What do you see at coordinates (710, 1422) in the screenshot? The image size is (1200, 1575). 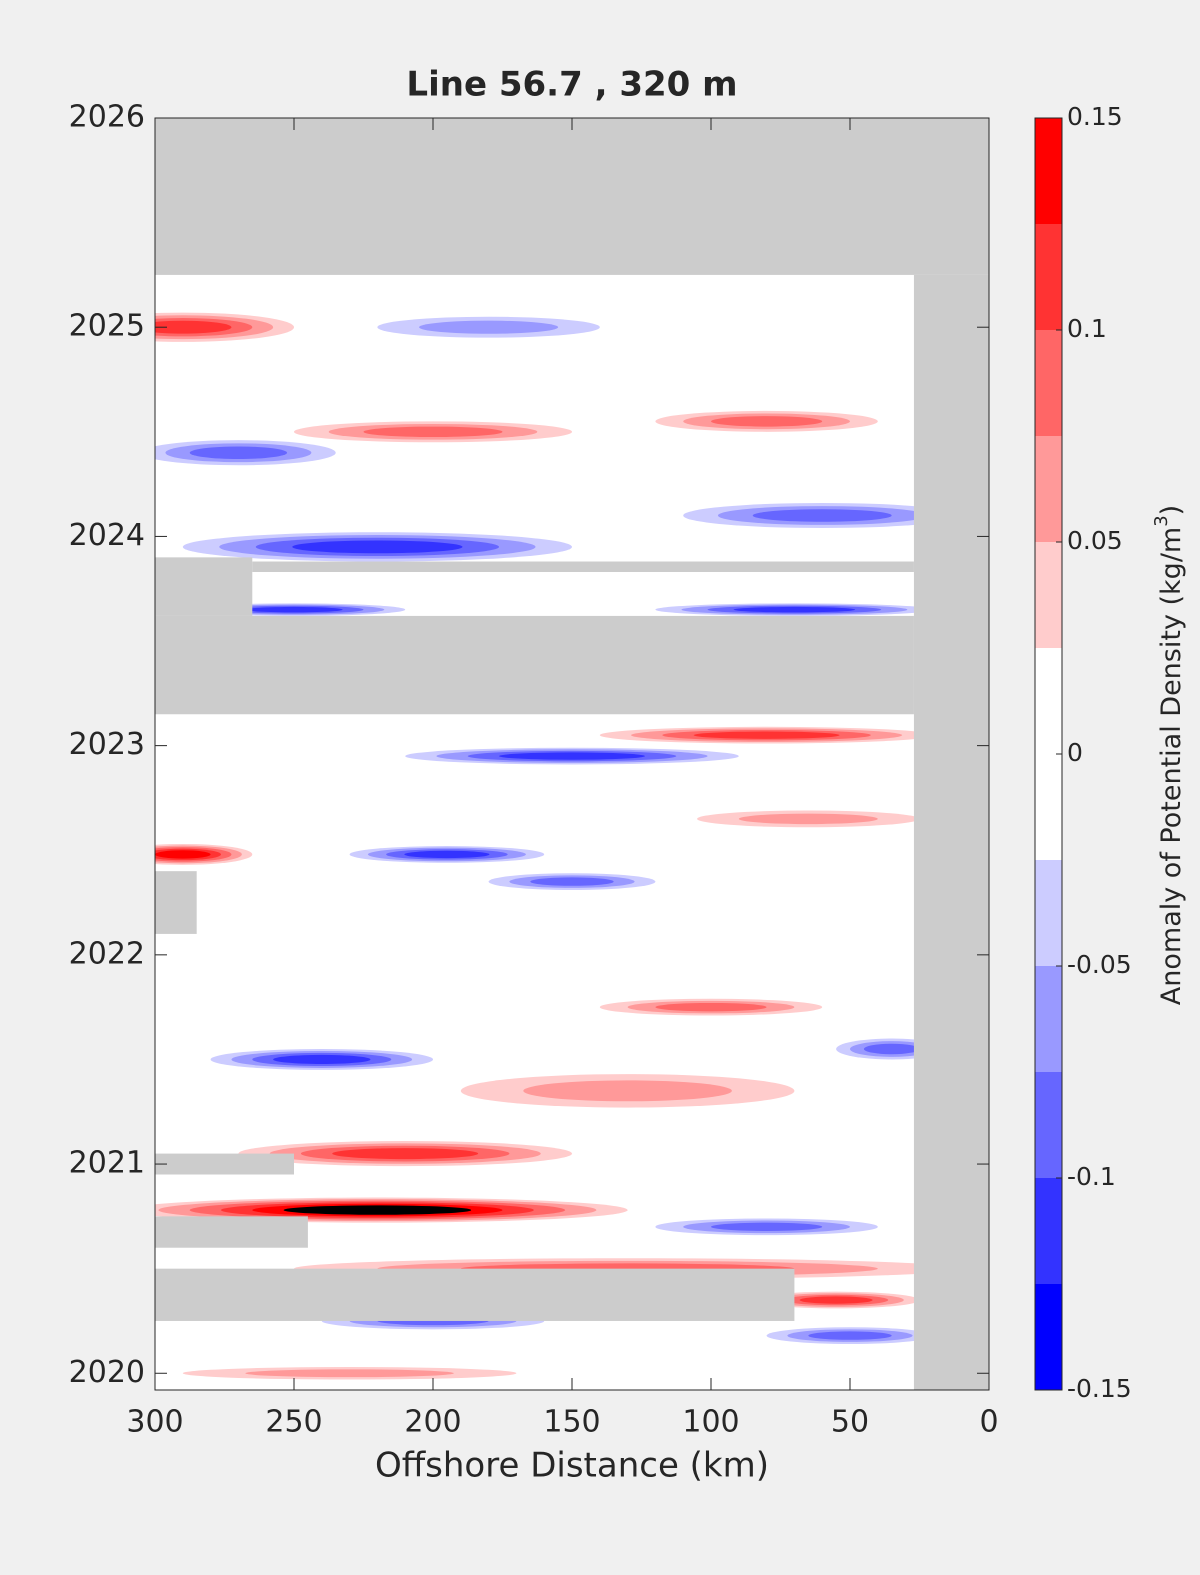 I see `x-tick-label: 100` at bounding box center [710, 1422].